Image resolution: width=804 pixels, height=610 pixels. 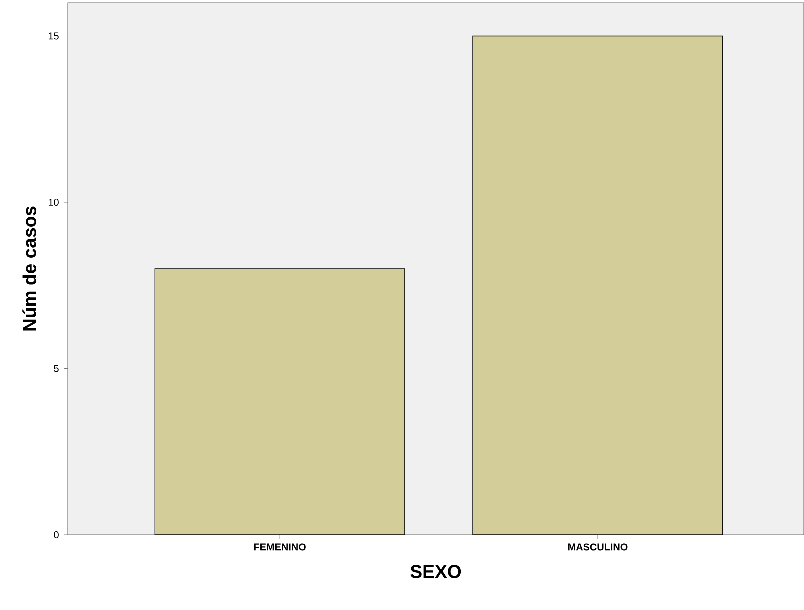 I want to click on y-tick-label: 0, so click(x=56, y=535).